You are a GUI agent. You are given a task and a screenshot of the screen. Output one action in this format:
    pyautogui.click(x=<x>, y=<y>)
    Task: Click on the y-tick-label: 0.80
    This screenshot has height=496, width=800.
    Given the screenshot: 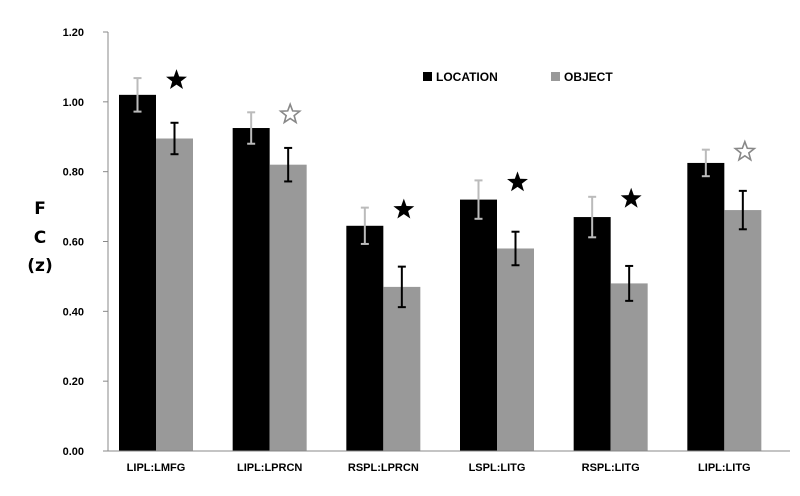 What is the action you would take?
    pyautogui.click(x=73, y=173)
    